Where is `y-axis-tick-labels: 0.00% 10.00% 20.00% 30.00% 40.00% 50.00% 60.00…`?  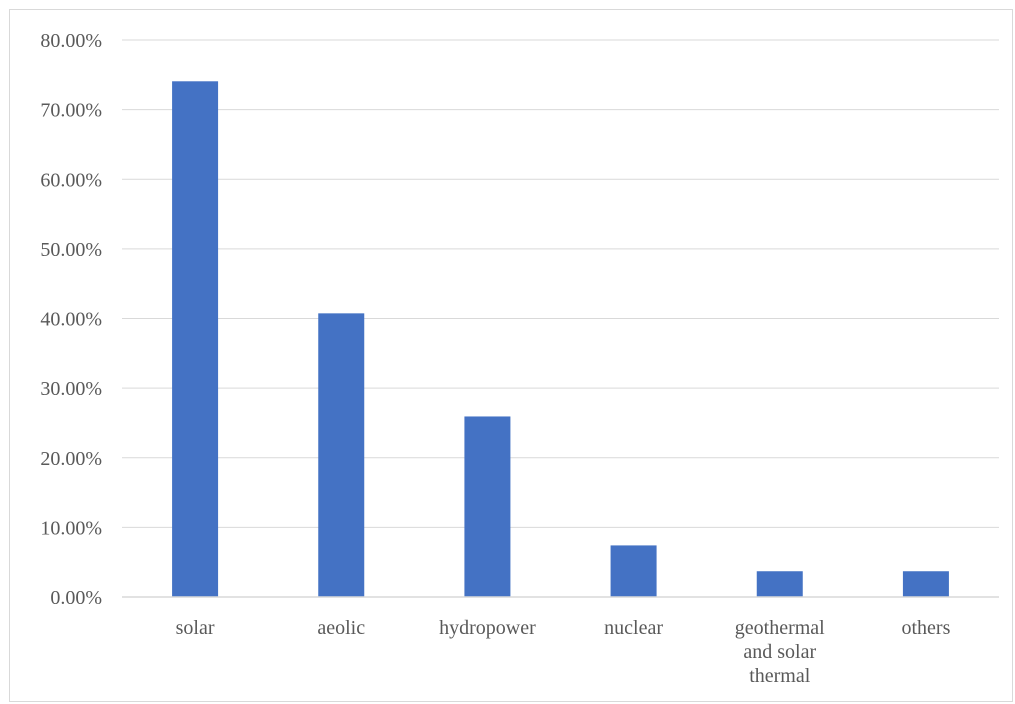
y-axis-tick-labels: 0.00% 10.00% 20.00% 30.00% 40.00% 50.00% 60.00… is located at coordinates (71, 319).